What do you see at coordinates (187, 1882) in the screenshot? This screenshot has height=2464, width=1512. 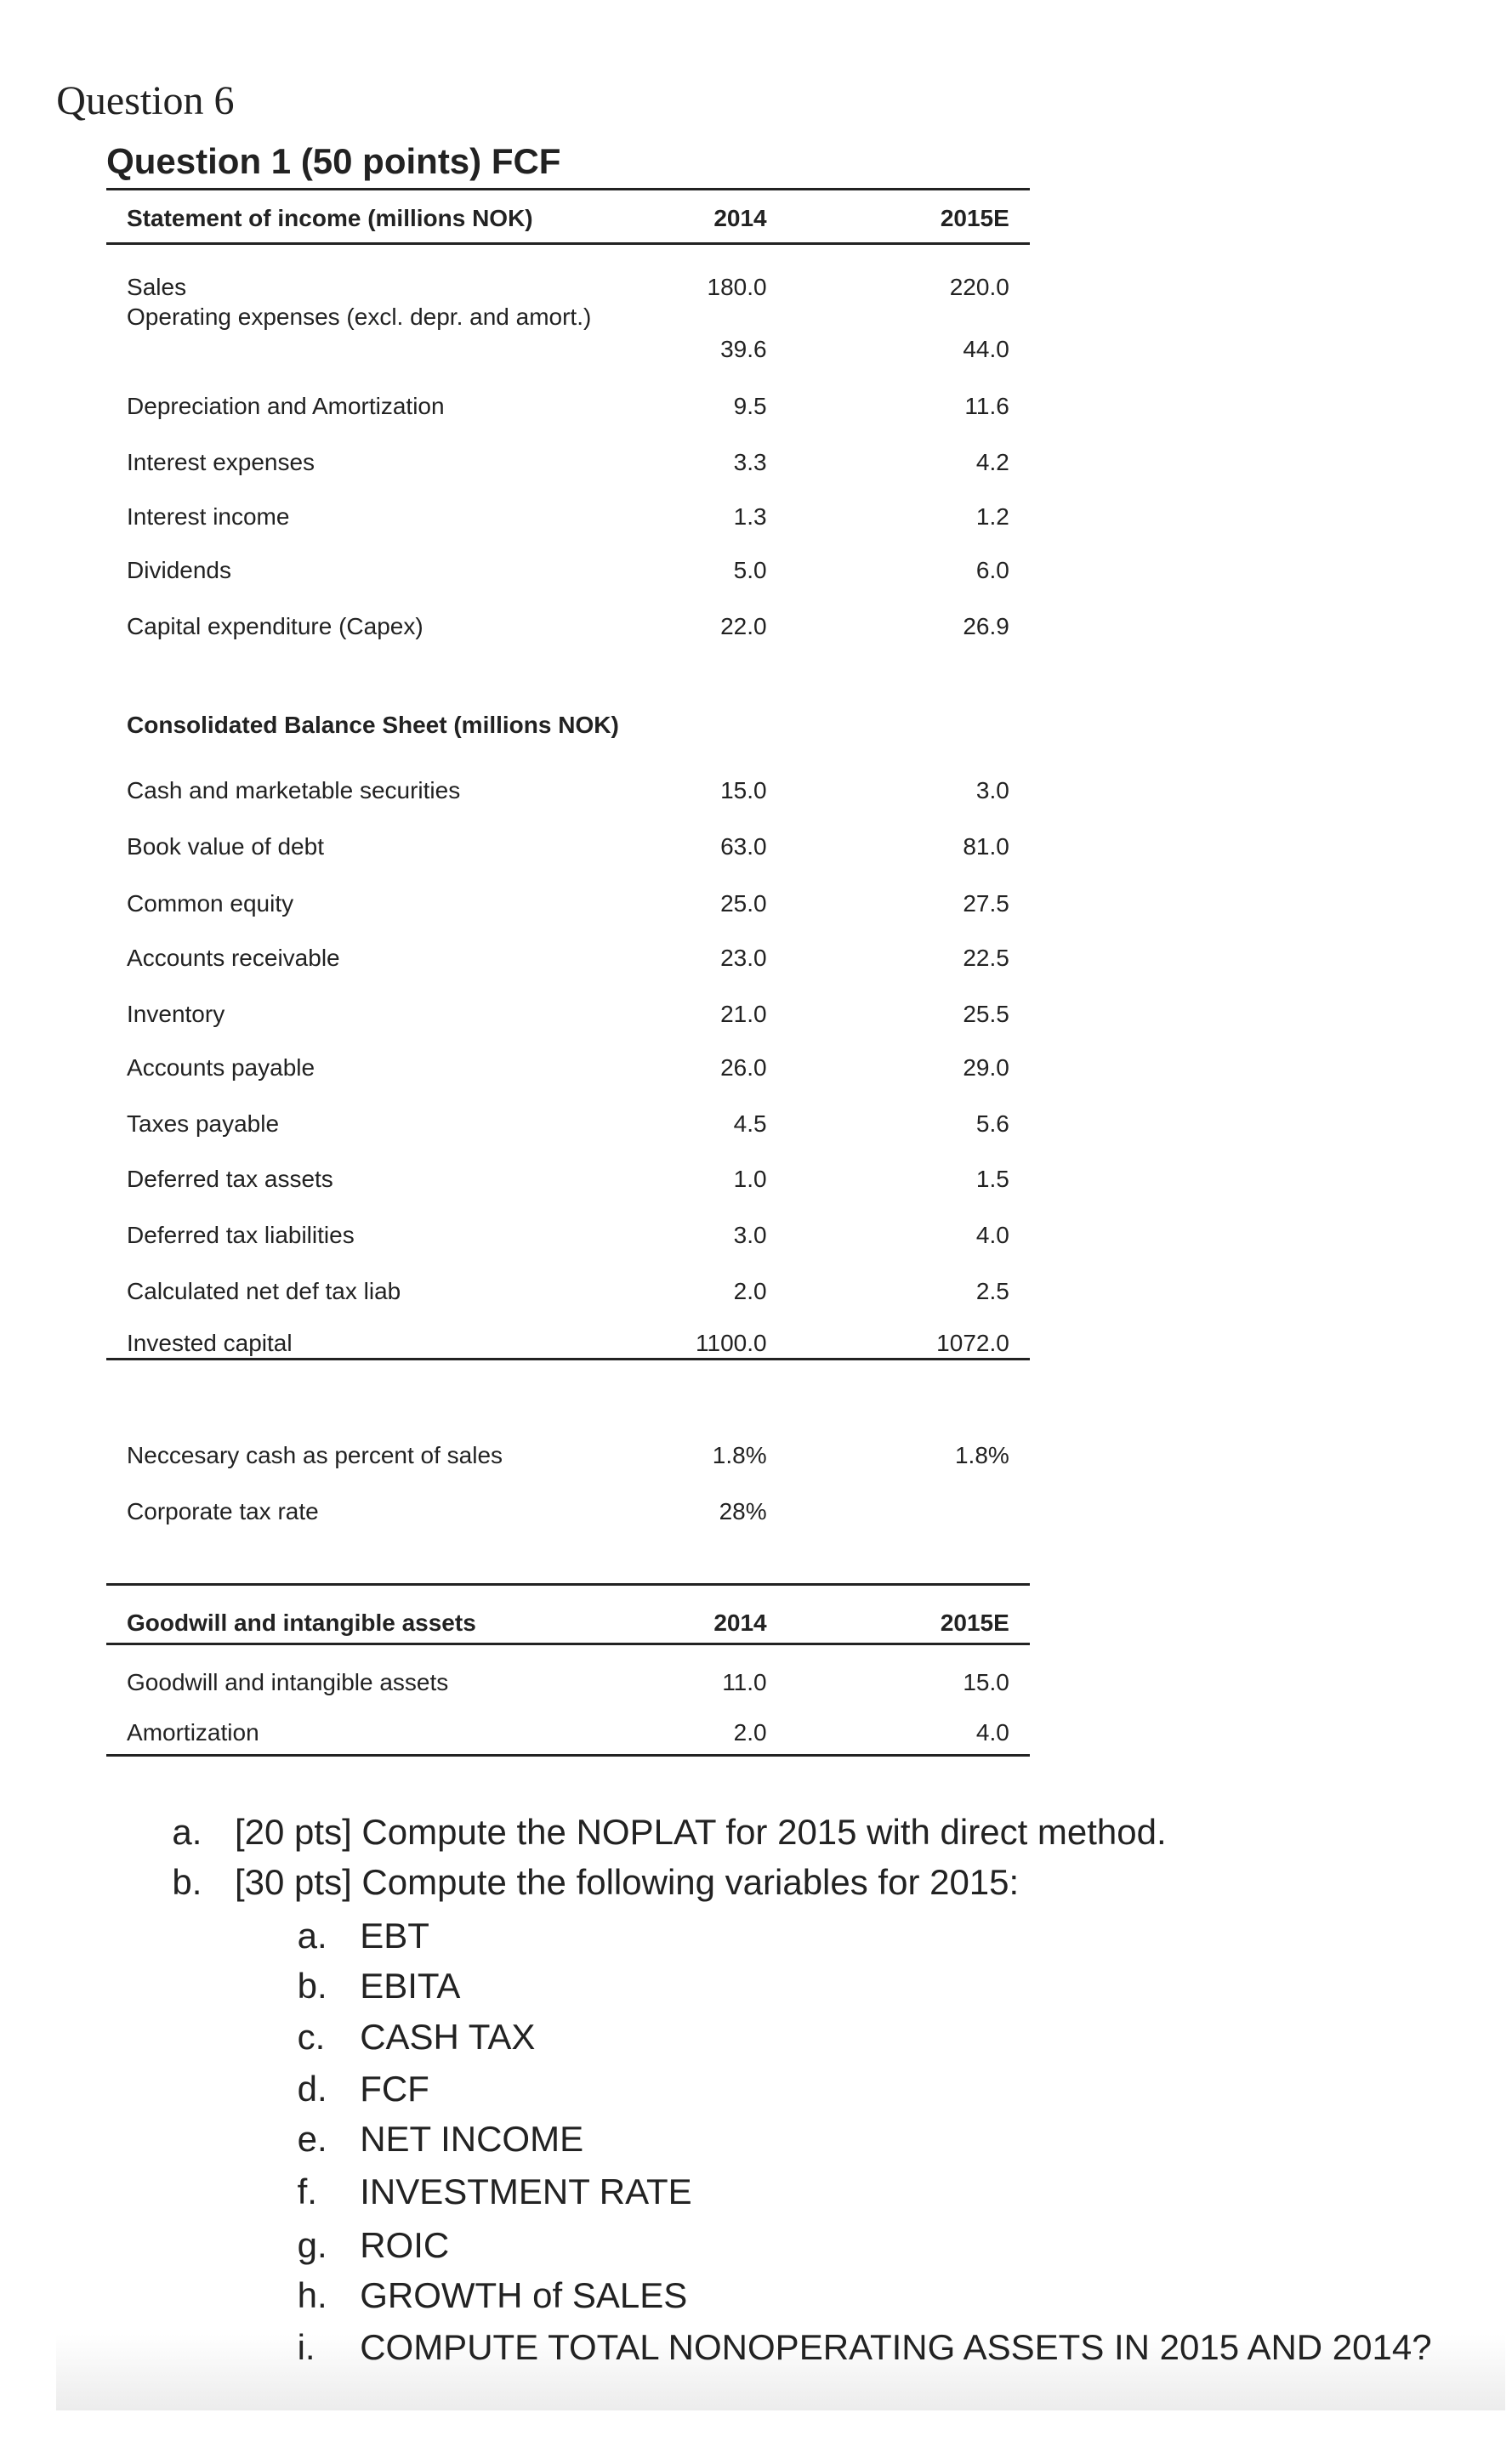 I see `question-marker: b.` at bounding box center [187, 1882].